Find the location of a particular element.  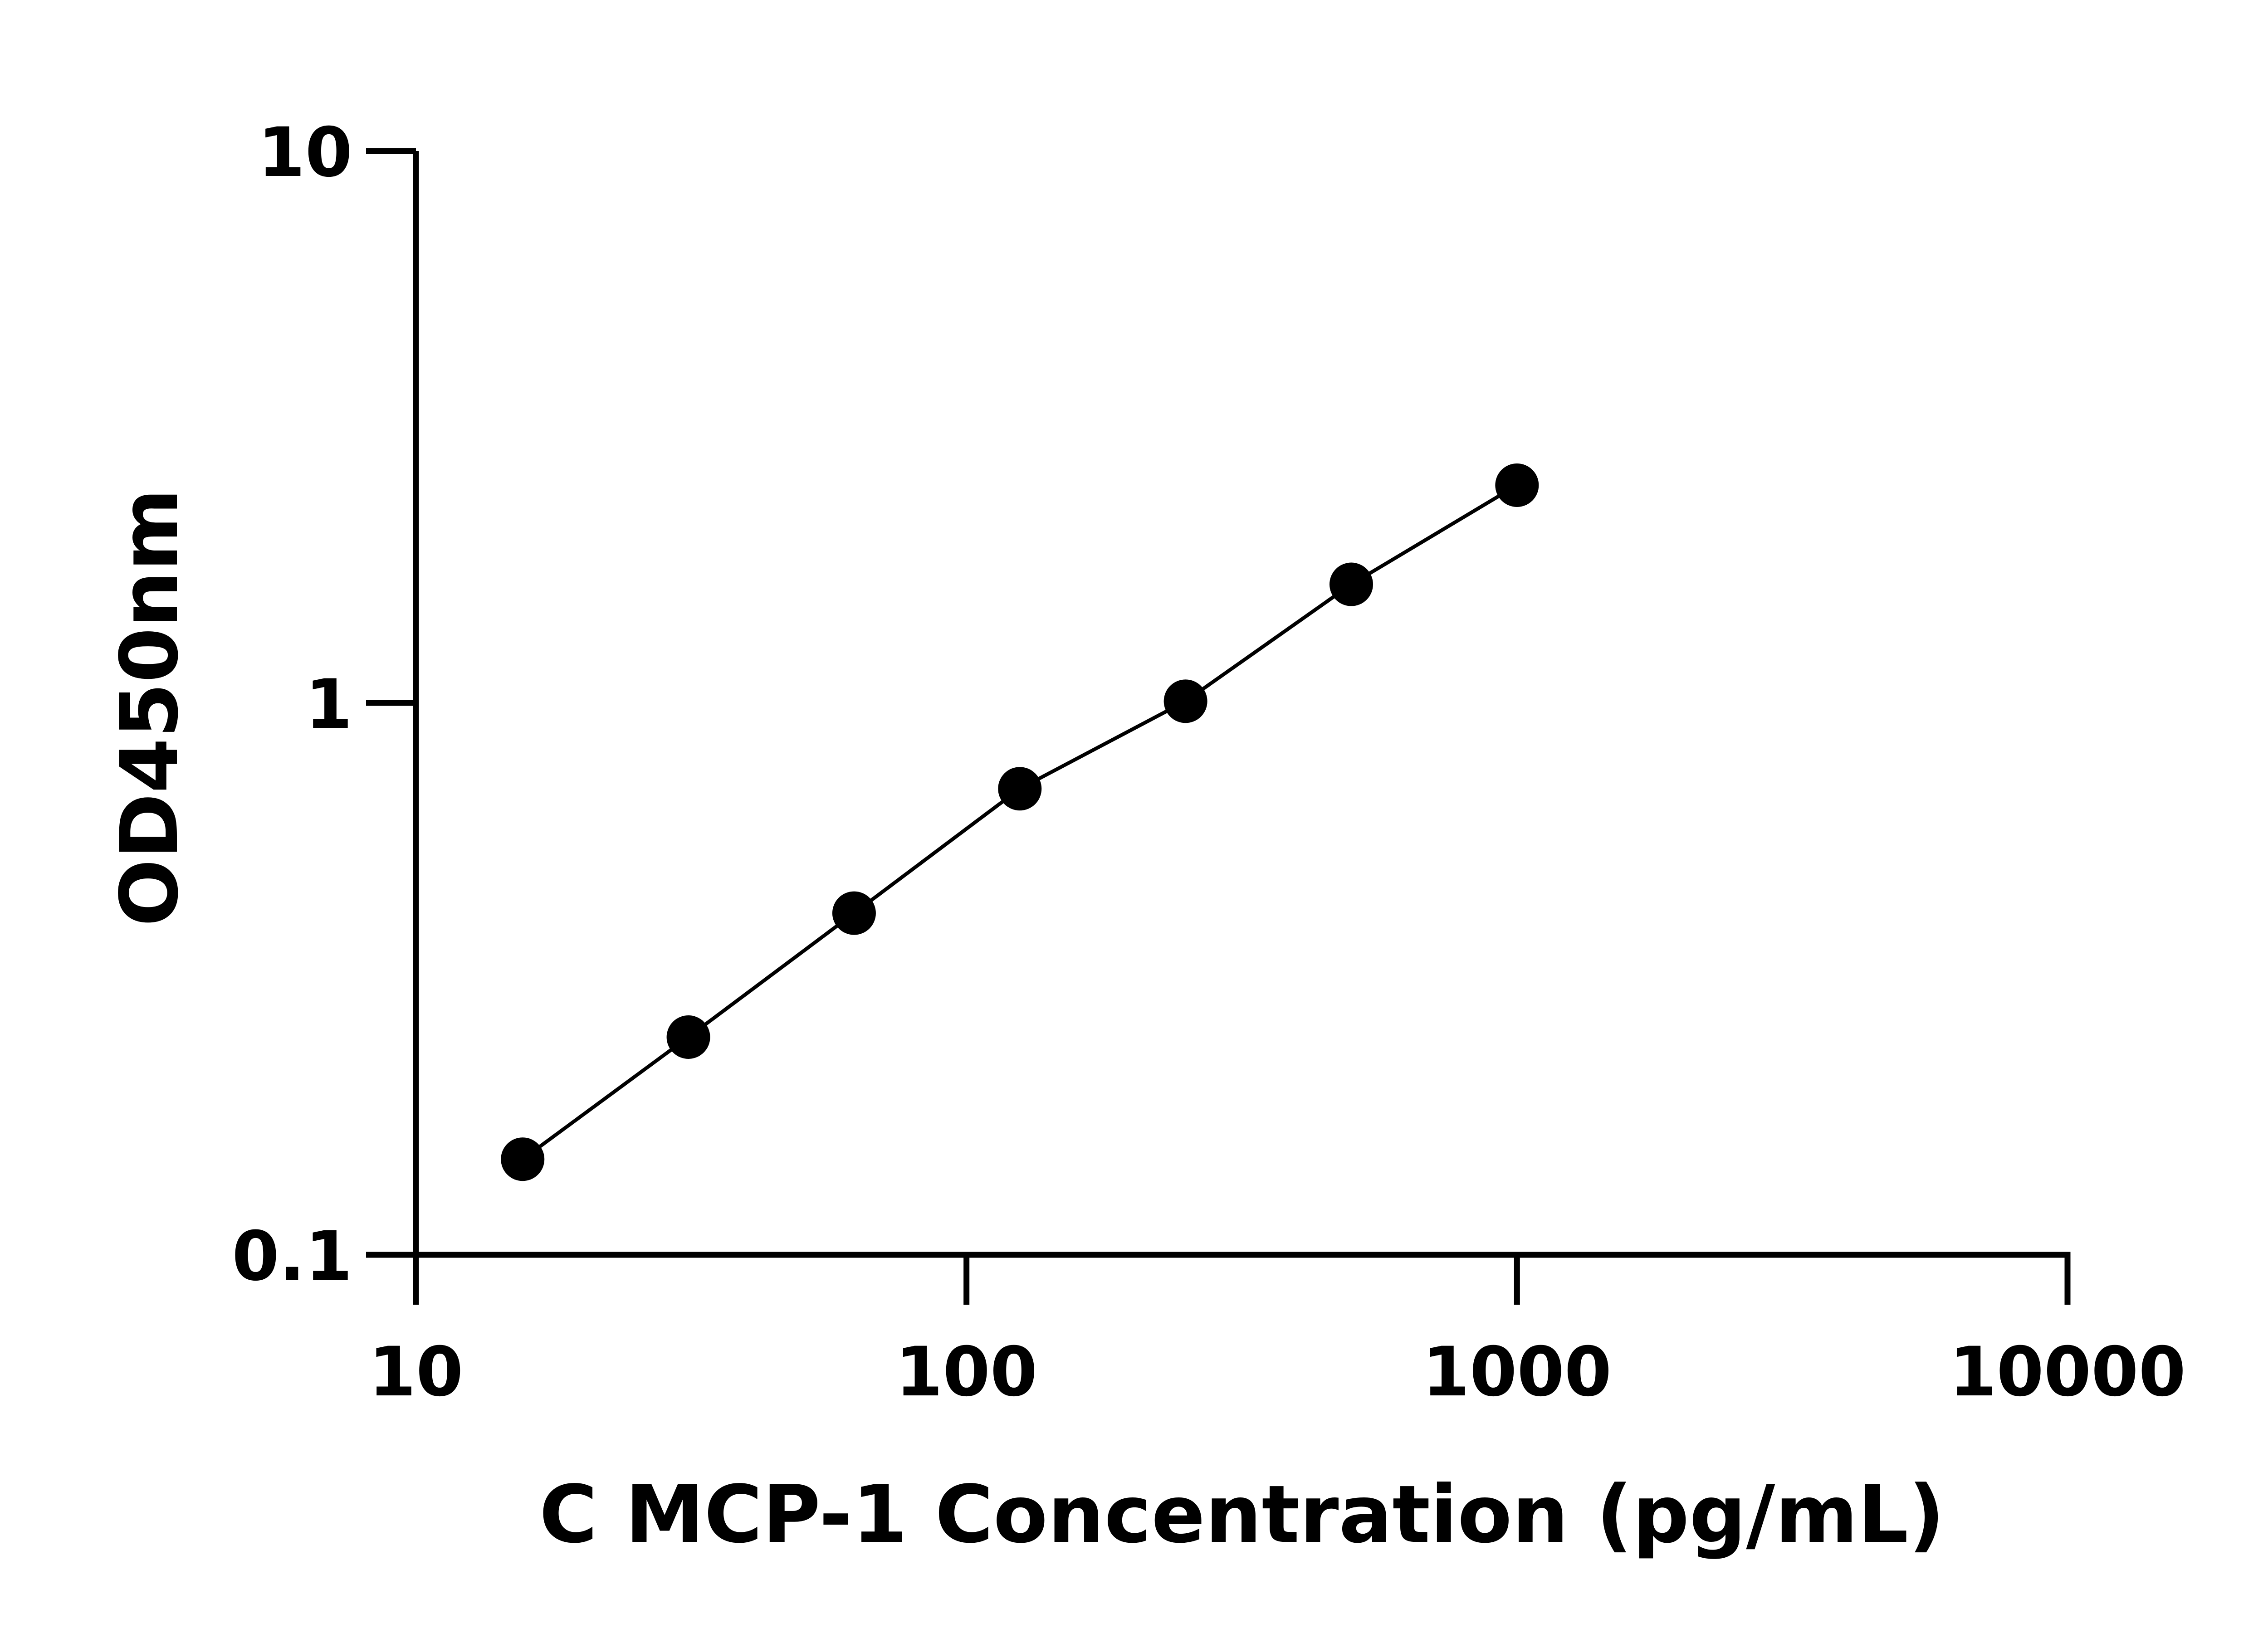

y-tick-label: 0.1 is located at coordinates (292, 1256).